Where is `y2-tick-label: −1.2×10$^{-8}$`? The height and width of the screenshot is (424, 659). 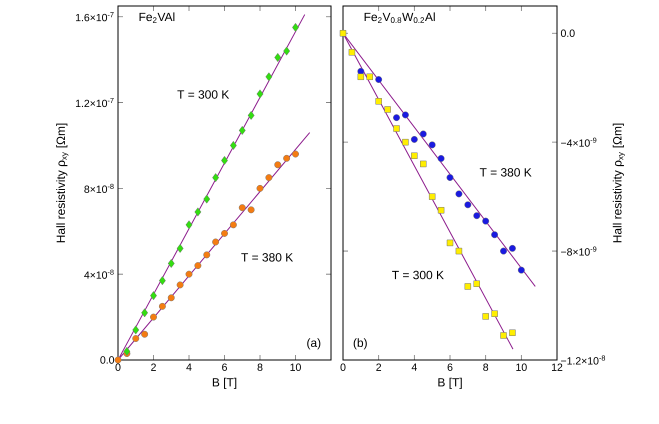 y2-tick-label: −1.2×10$^{-8}$ is located at coordinates (583, 360).